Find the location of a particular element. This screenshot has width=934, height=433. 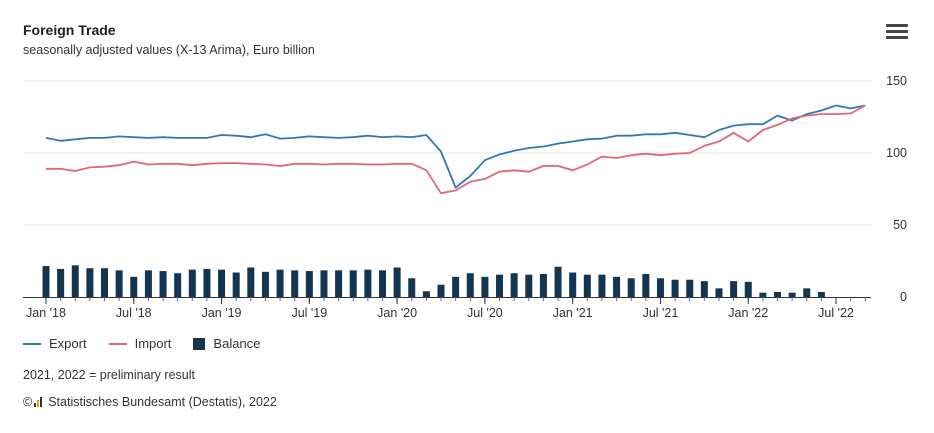

legend-line-import is located at coordinates (117, 343).